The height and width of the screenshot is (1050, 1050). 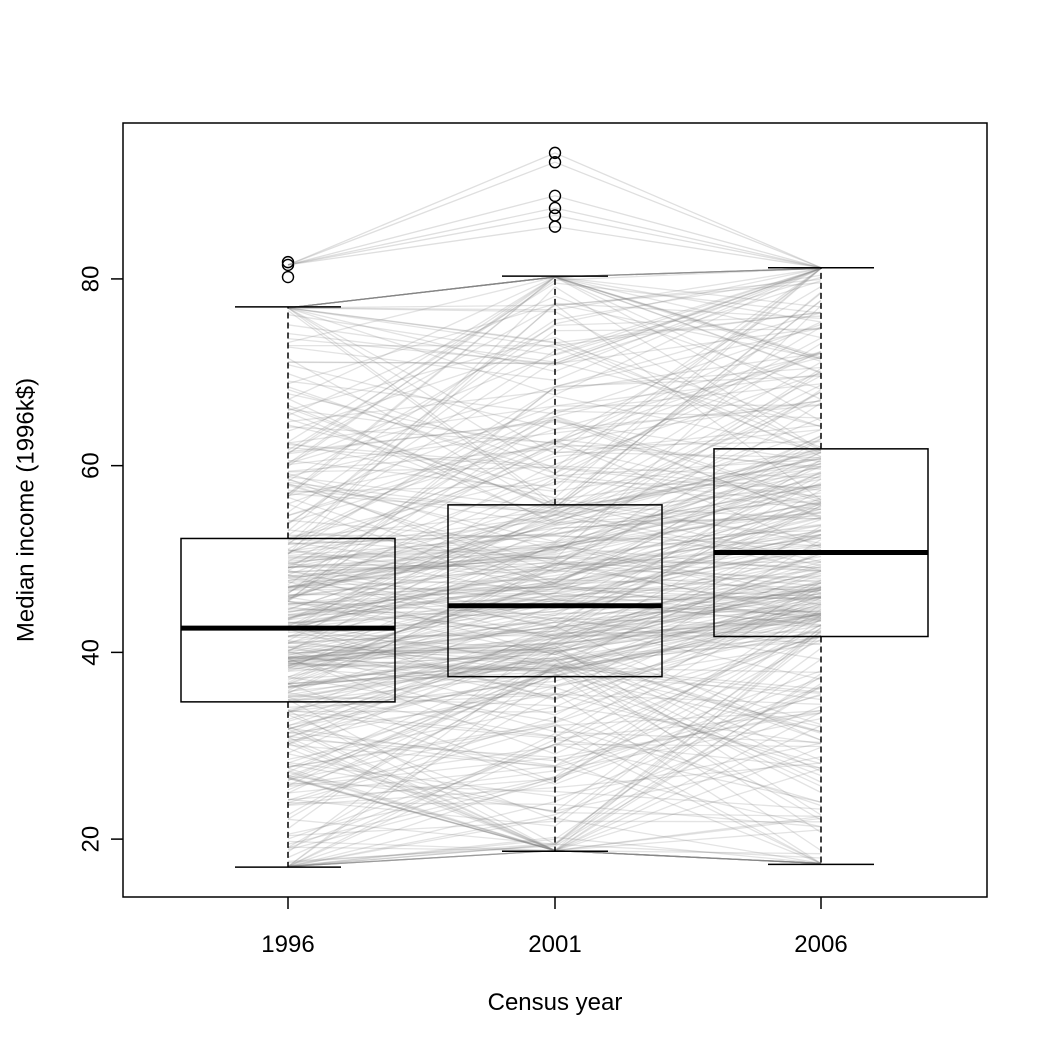 What do you see at coordinates (91, 652) in the screenshot?
I see `y-tick-label: 40` at bounding box center [91, 652].